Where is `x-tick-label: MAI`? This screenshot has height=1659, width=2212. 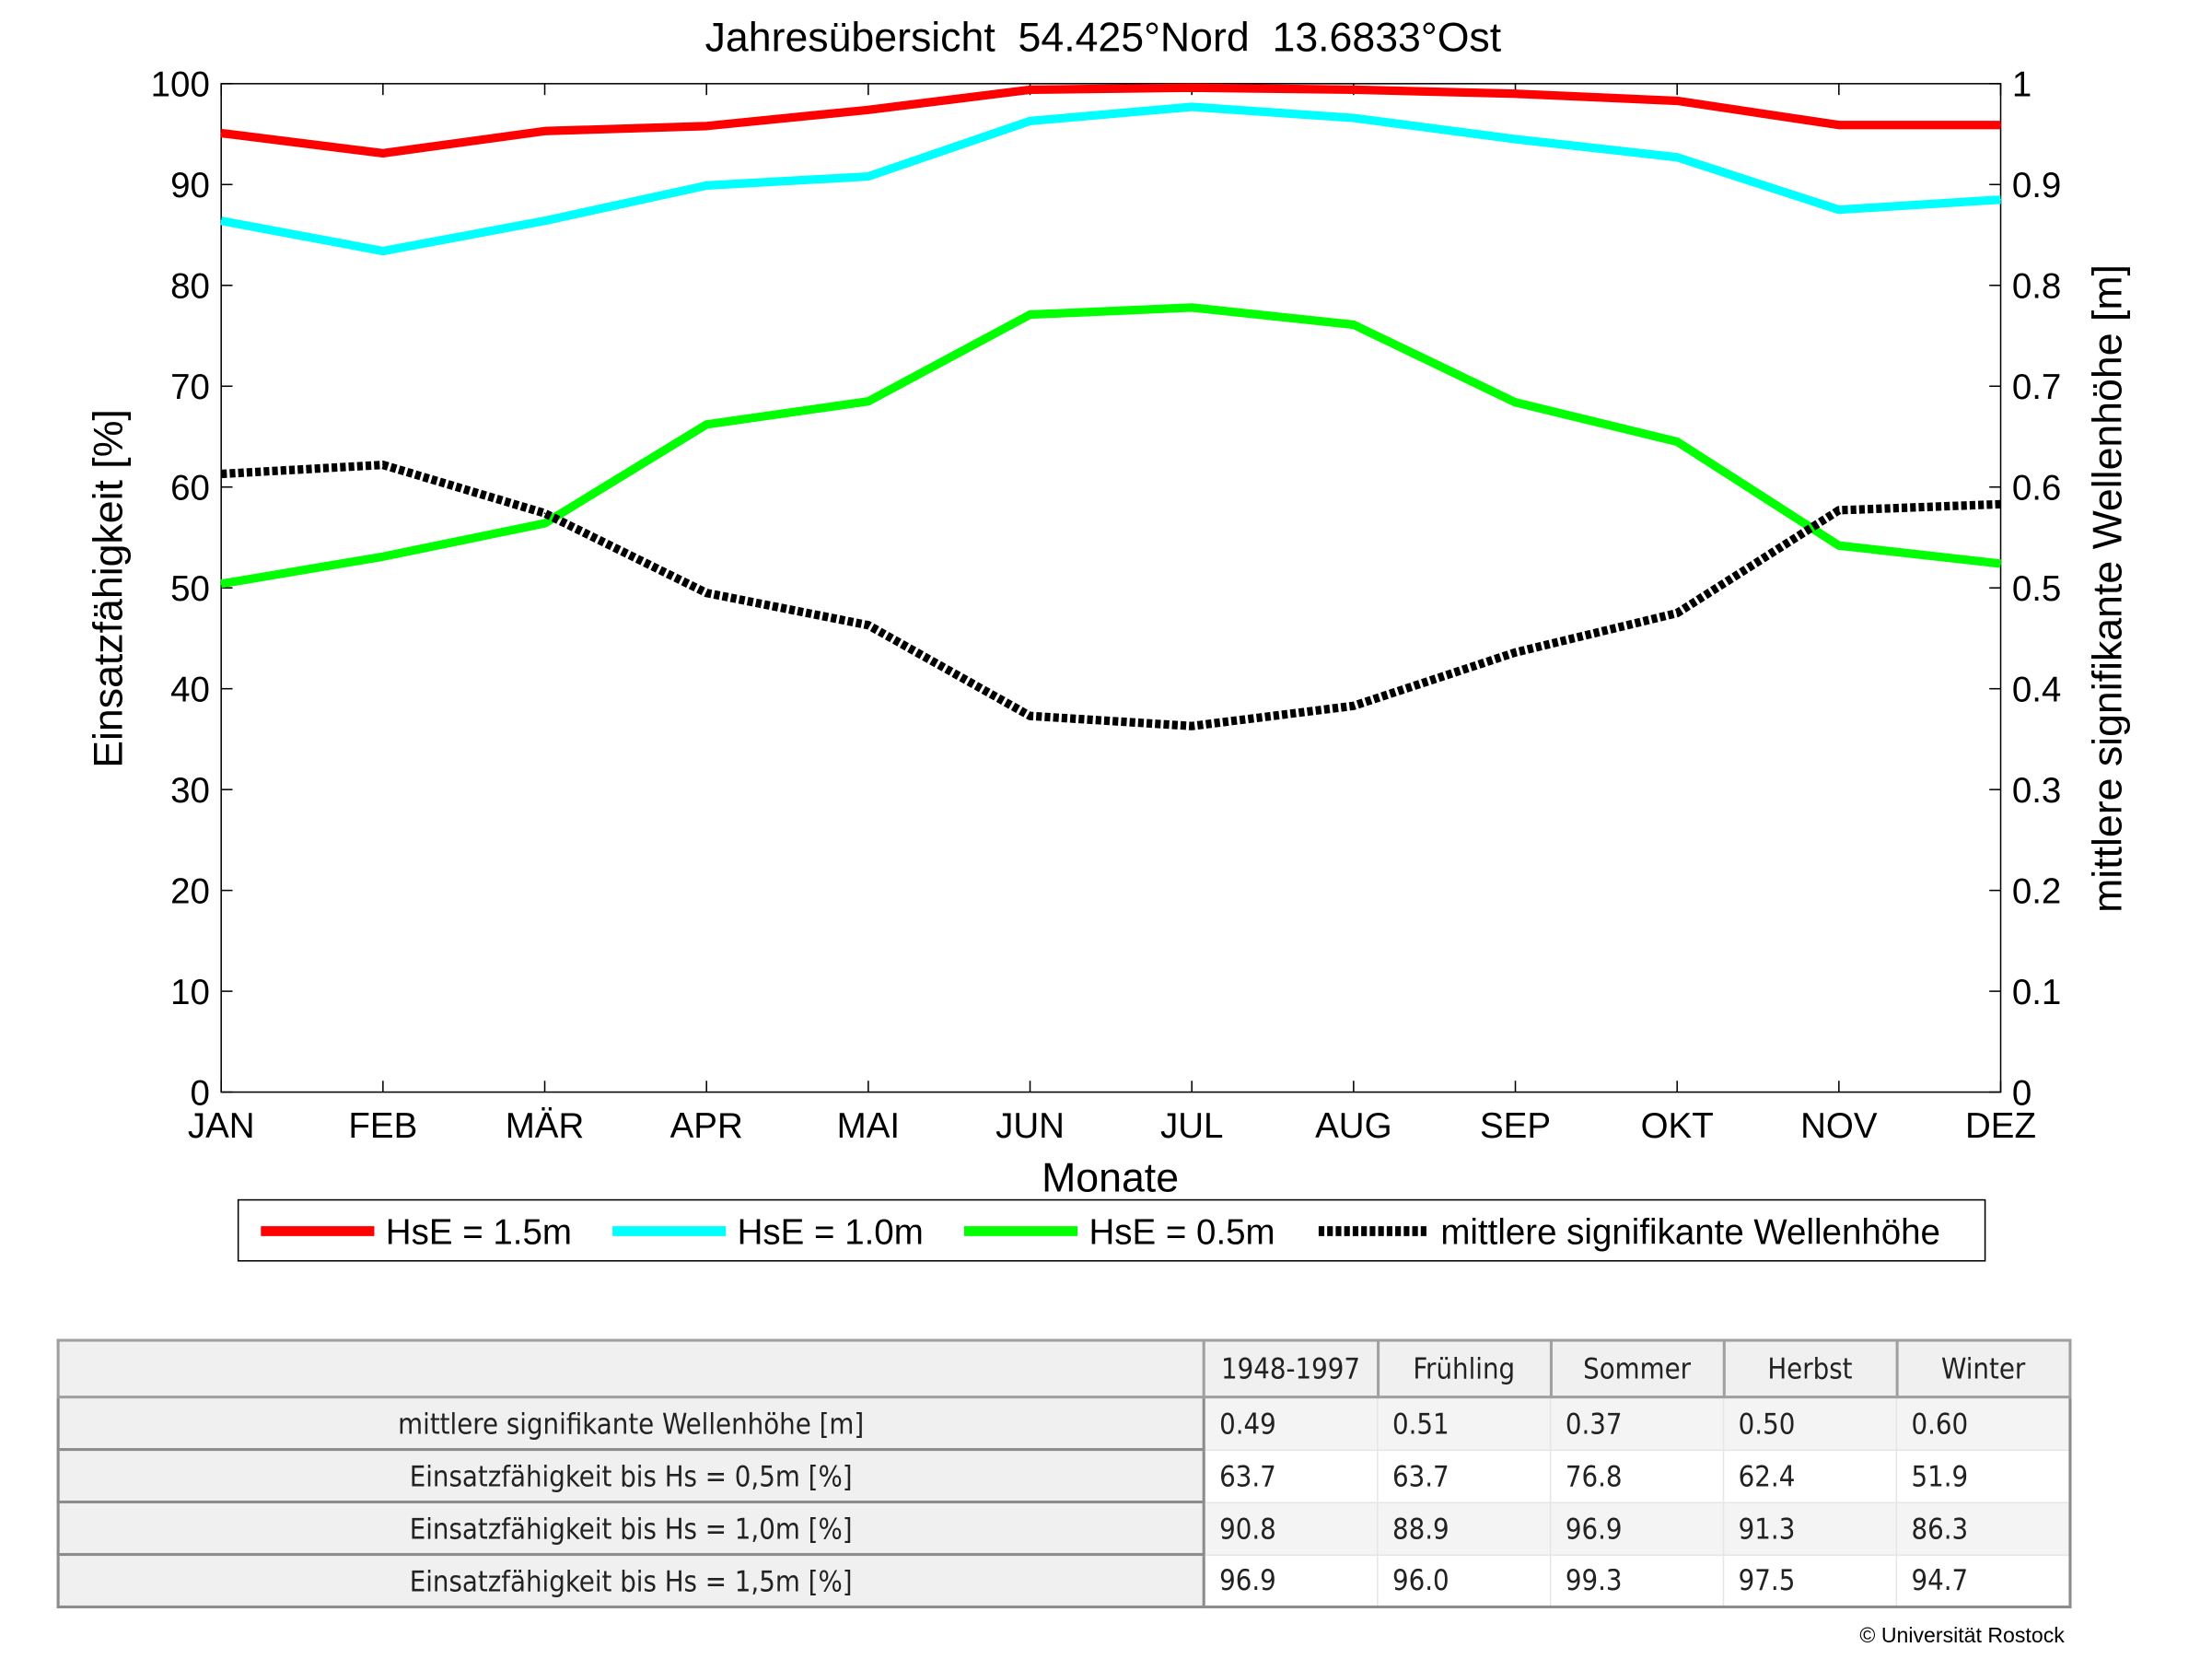
x-tick-label: MAI is located at coordinates (869, 1126).